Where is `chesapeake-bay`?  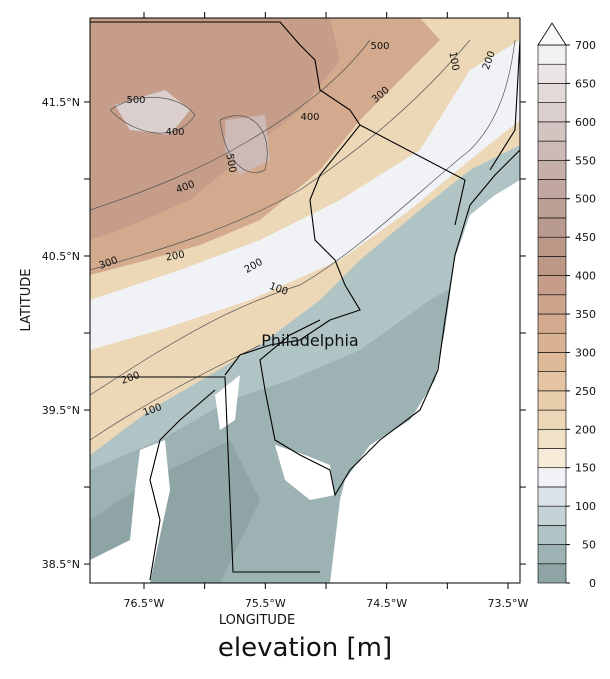
chesapeake-bay is located at coordinates (130, 511).